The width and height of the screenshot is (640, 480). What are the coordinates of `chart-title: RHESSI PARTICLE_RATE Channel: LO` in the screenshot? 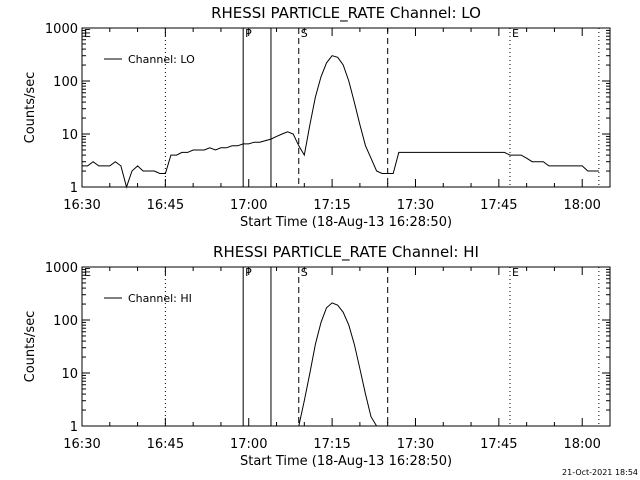 It's located at (346, 13).